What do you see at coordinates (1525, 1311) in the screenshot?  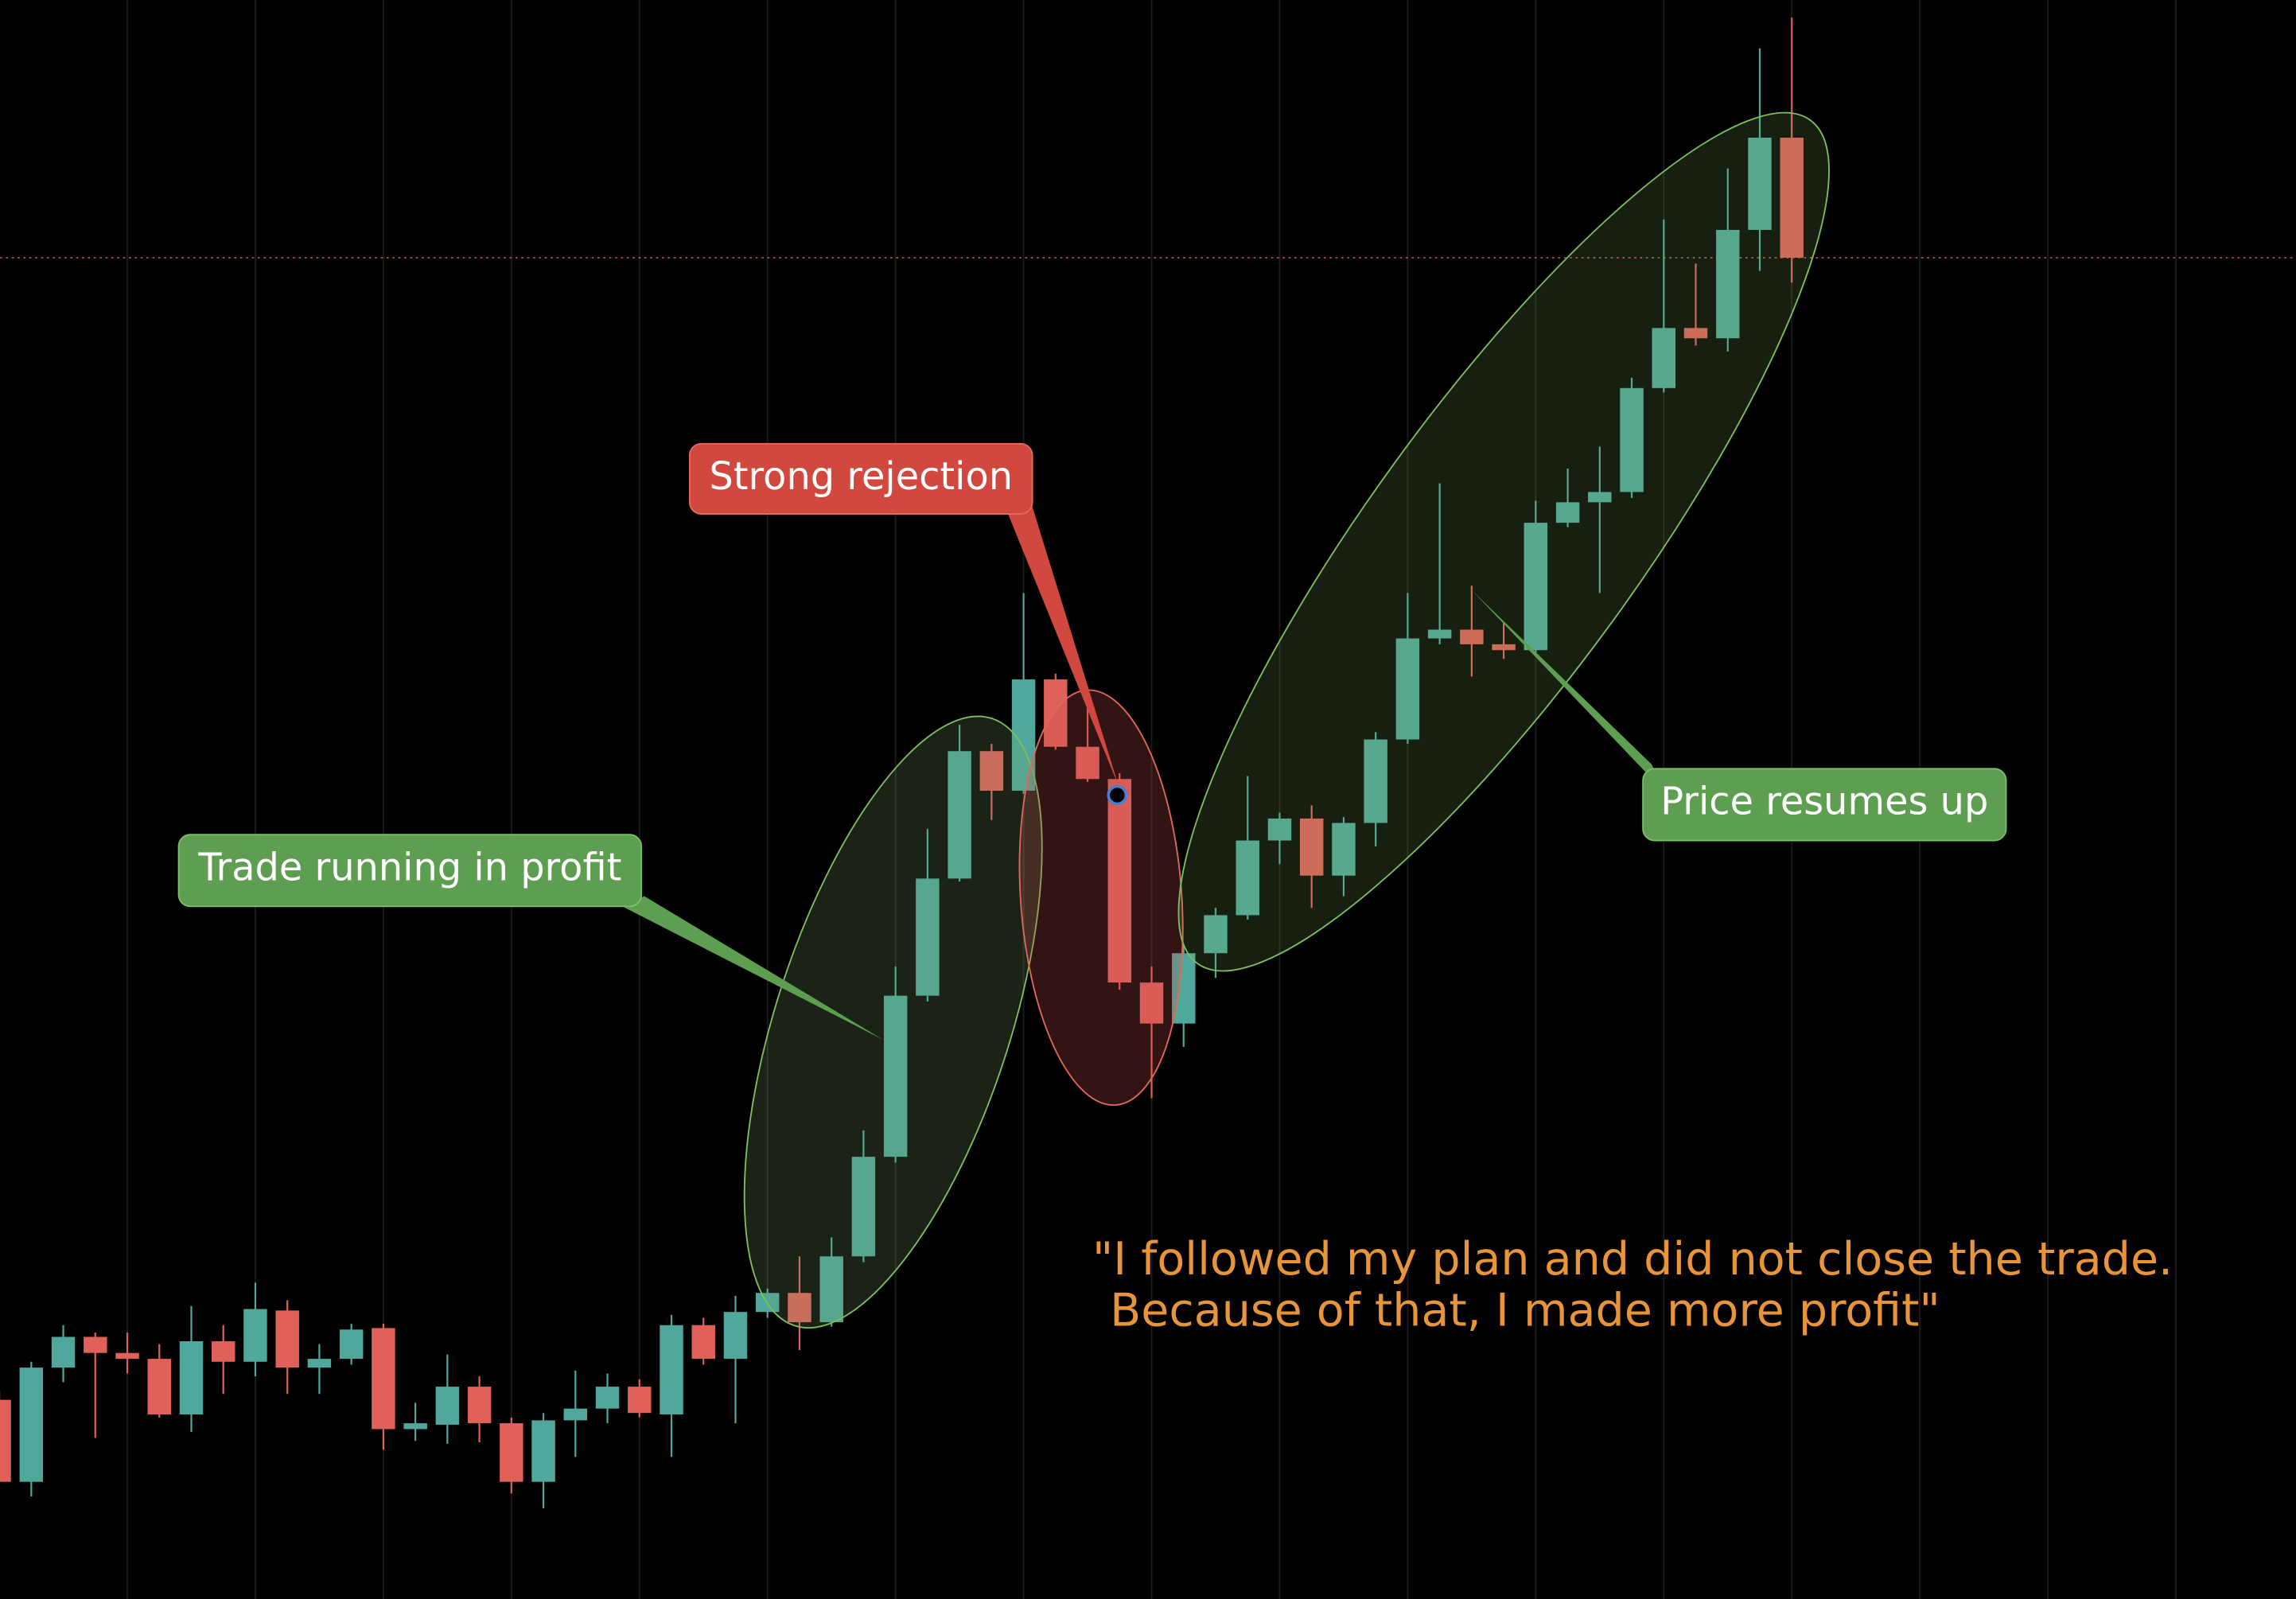 I see `quote-line: Because of that, I made more profit"` at bounding box center [1525, 1311].